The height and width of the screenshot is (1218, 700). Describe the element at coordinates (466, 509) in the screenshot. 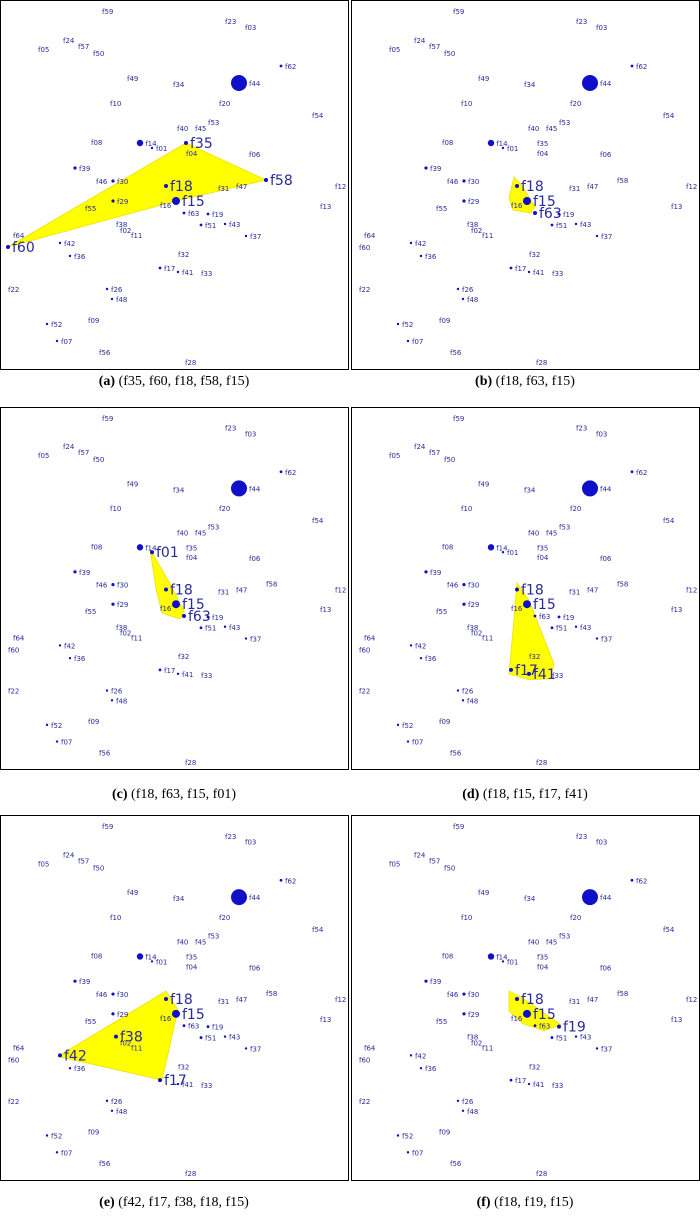

I see `panel-d-label-f10: f10` at that location.